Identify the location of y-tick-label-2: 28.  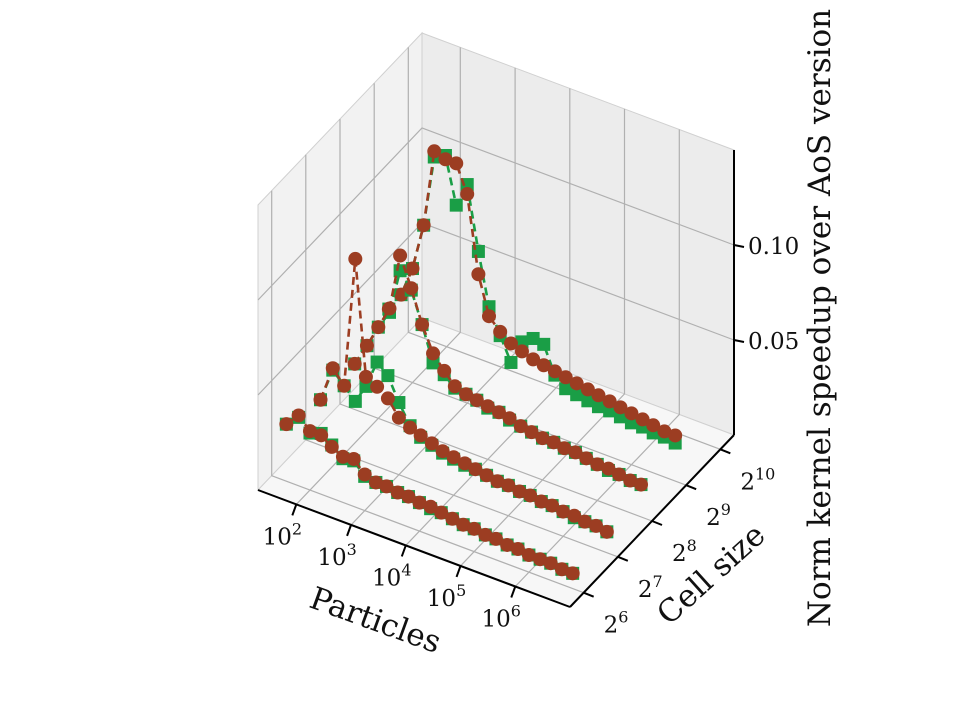
(684, 551).